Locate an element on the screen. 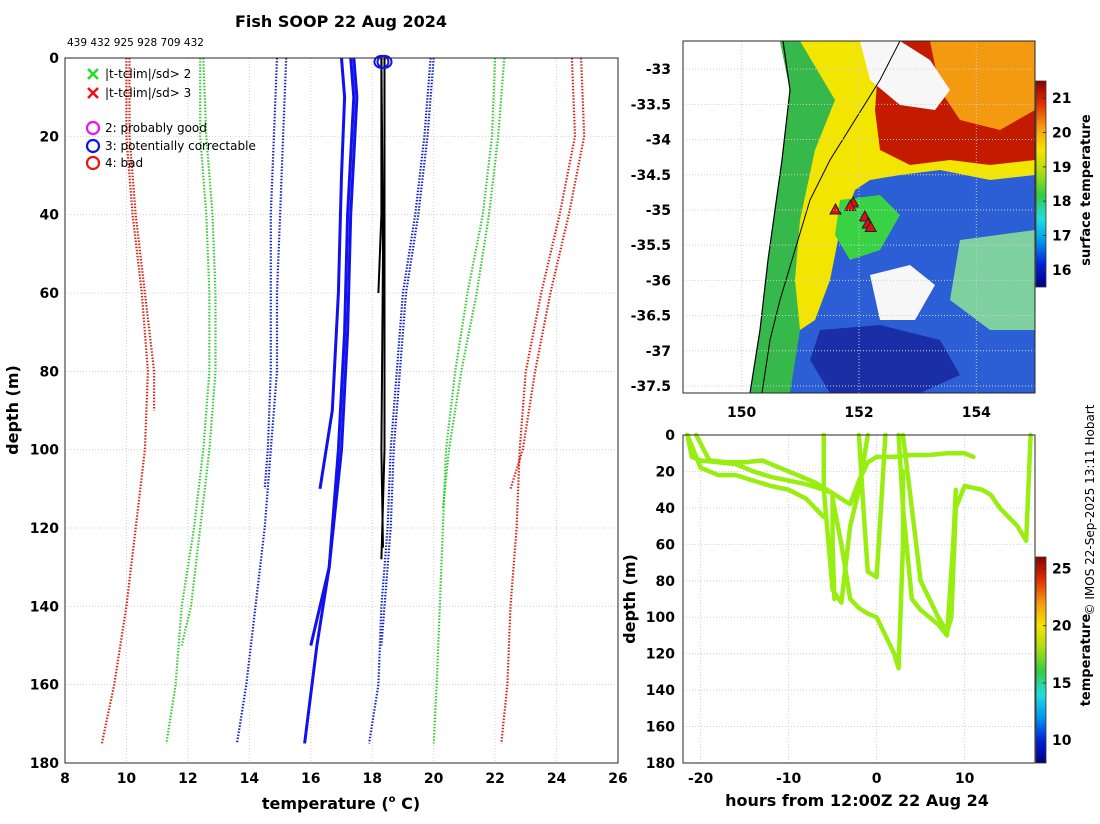 This screenshot has height=824, width=1100. map-y-tick-label: -34 is located at coordinates (659, 141).